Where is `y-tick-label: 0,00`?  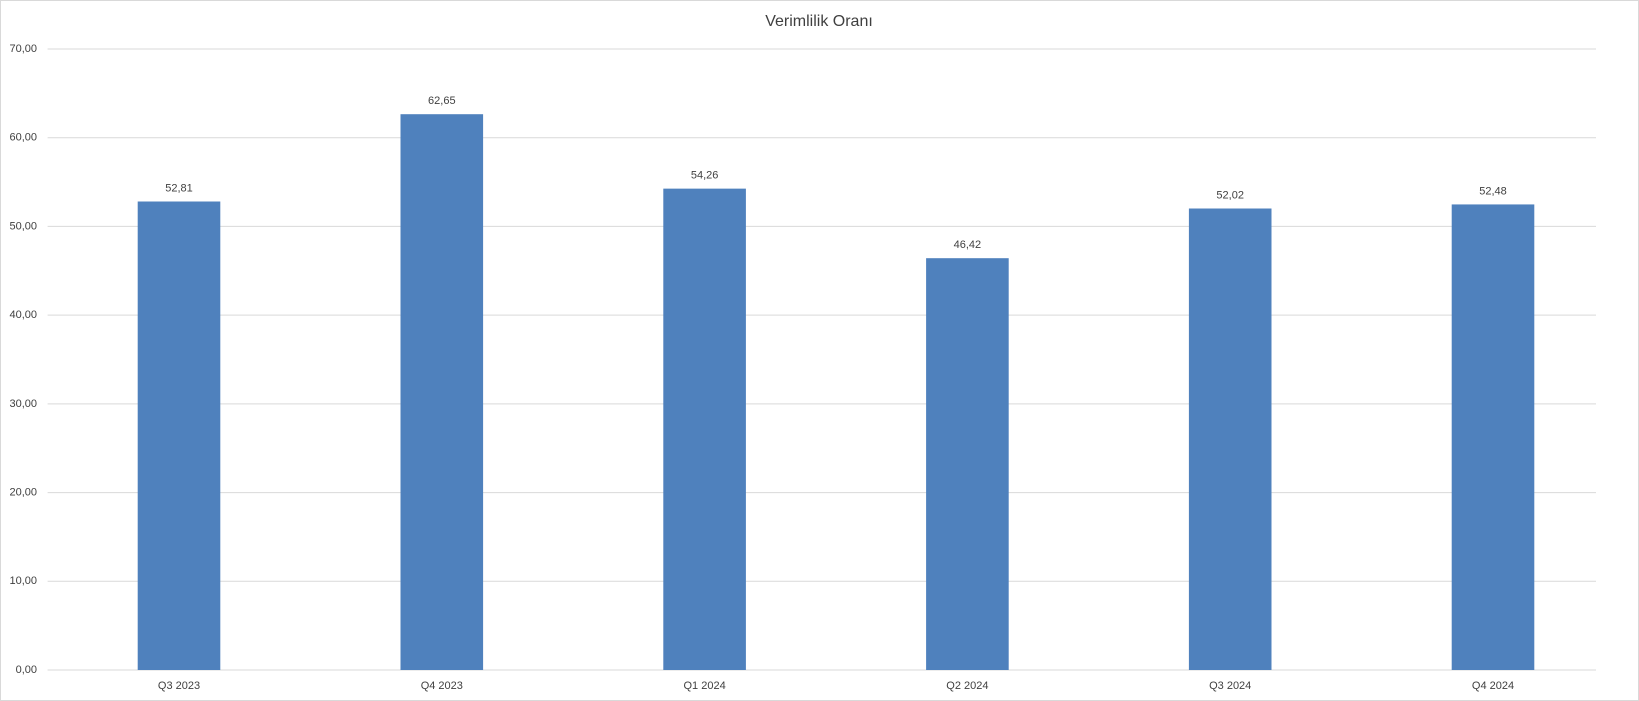
y-tick-label: 0,00 is located at coordinates (26, 670).